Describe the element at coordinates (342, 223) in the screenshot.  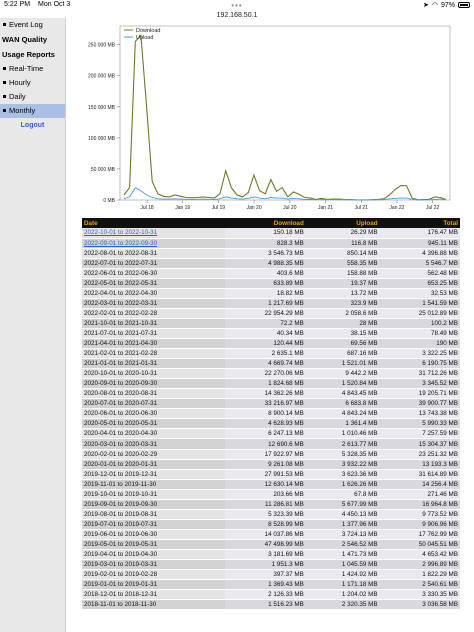
I see `header-upload: Upload` at that location.